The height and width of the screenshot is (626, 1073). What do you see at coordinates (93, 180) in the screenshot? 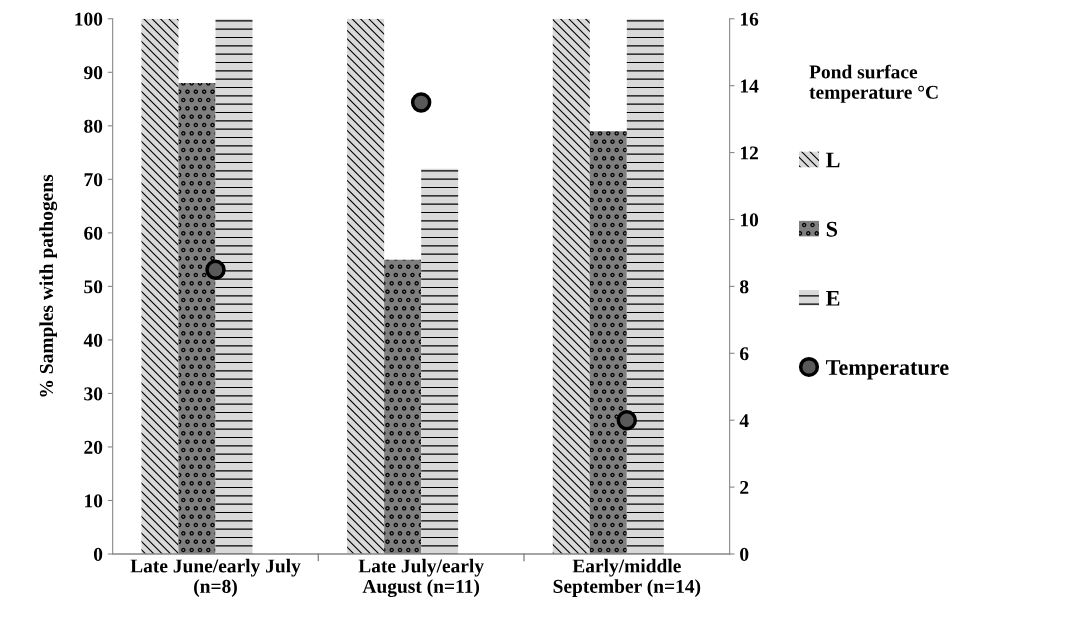
I see `y-tick-label: 70` at bounding box center [93, 180].